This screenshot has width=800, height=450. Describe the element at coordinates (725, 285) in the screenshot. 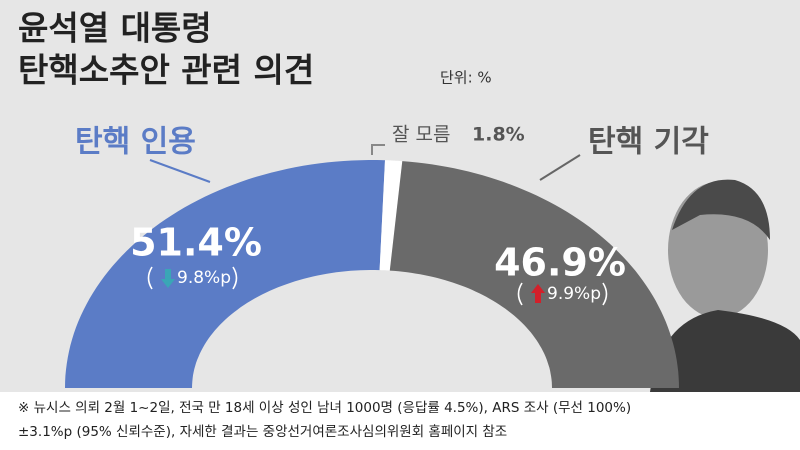

I see `portrait` at that location.